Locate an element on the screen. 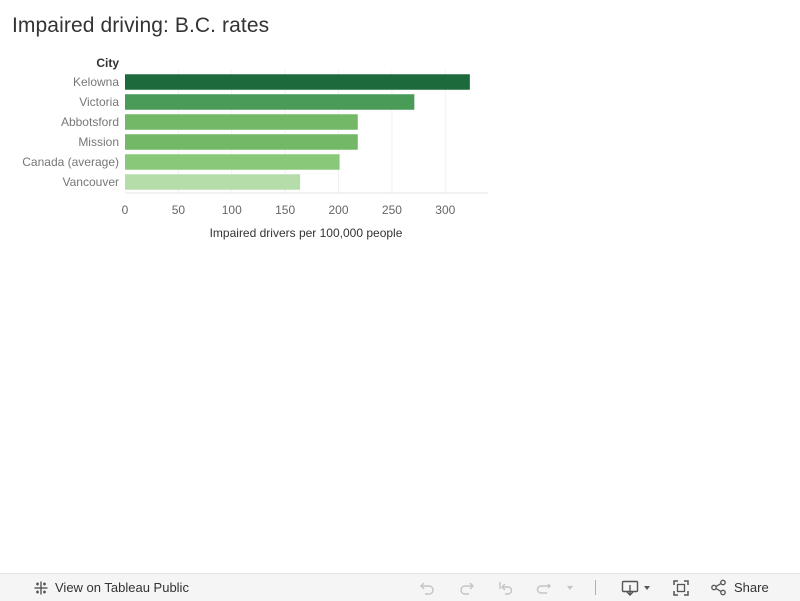 The width and height of the screenshot is (800, 601). revert-icon is located at coordinates (506, 587).